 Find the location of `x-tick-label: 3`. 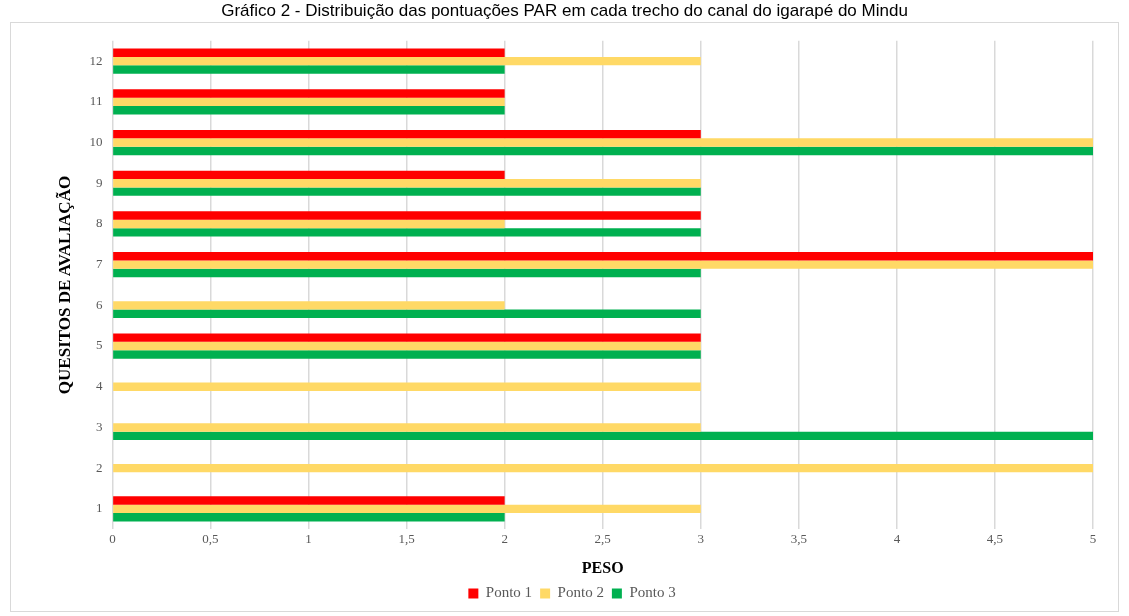

x-tick-label: 3 is located at coordinates (701, 539).